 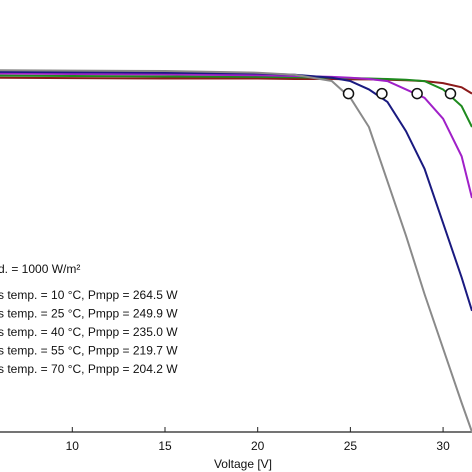 I want to click on annotation: d. = 1000 W/m², so click(x=40, y=269).